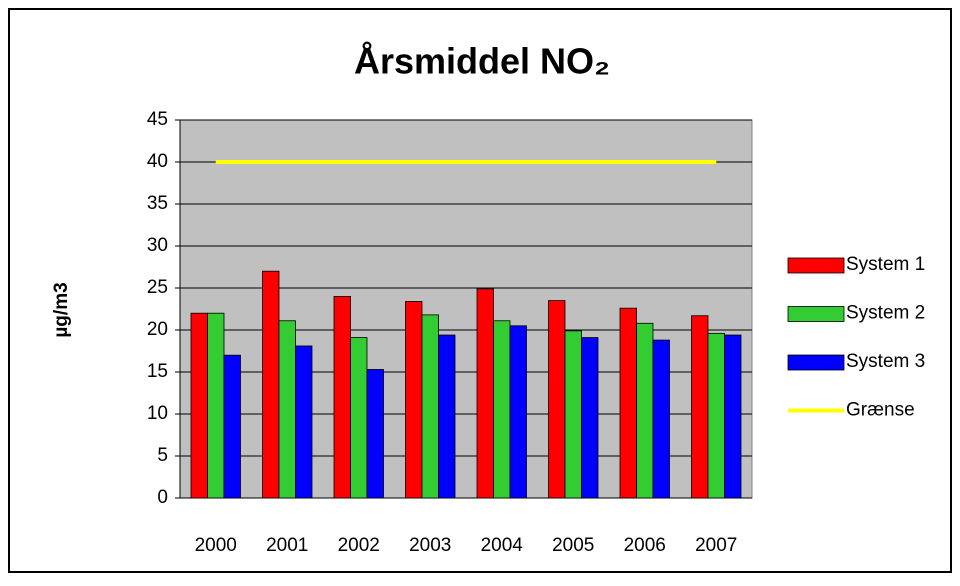 This screenshot has height=586, width=960. What do you see at coordinates (157, 119) in the screenshot?
I see `y-tick-label: 45` at bounding box center [157, 119].